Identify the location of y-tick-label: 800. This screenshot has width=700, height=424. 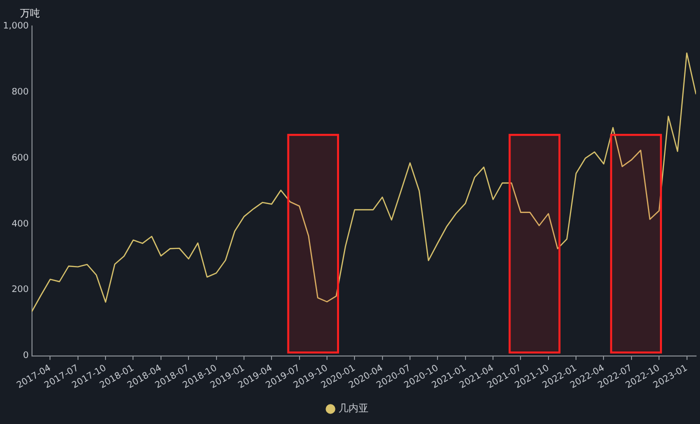
(21, 92).